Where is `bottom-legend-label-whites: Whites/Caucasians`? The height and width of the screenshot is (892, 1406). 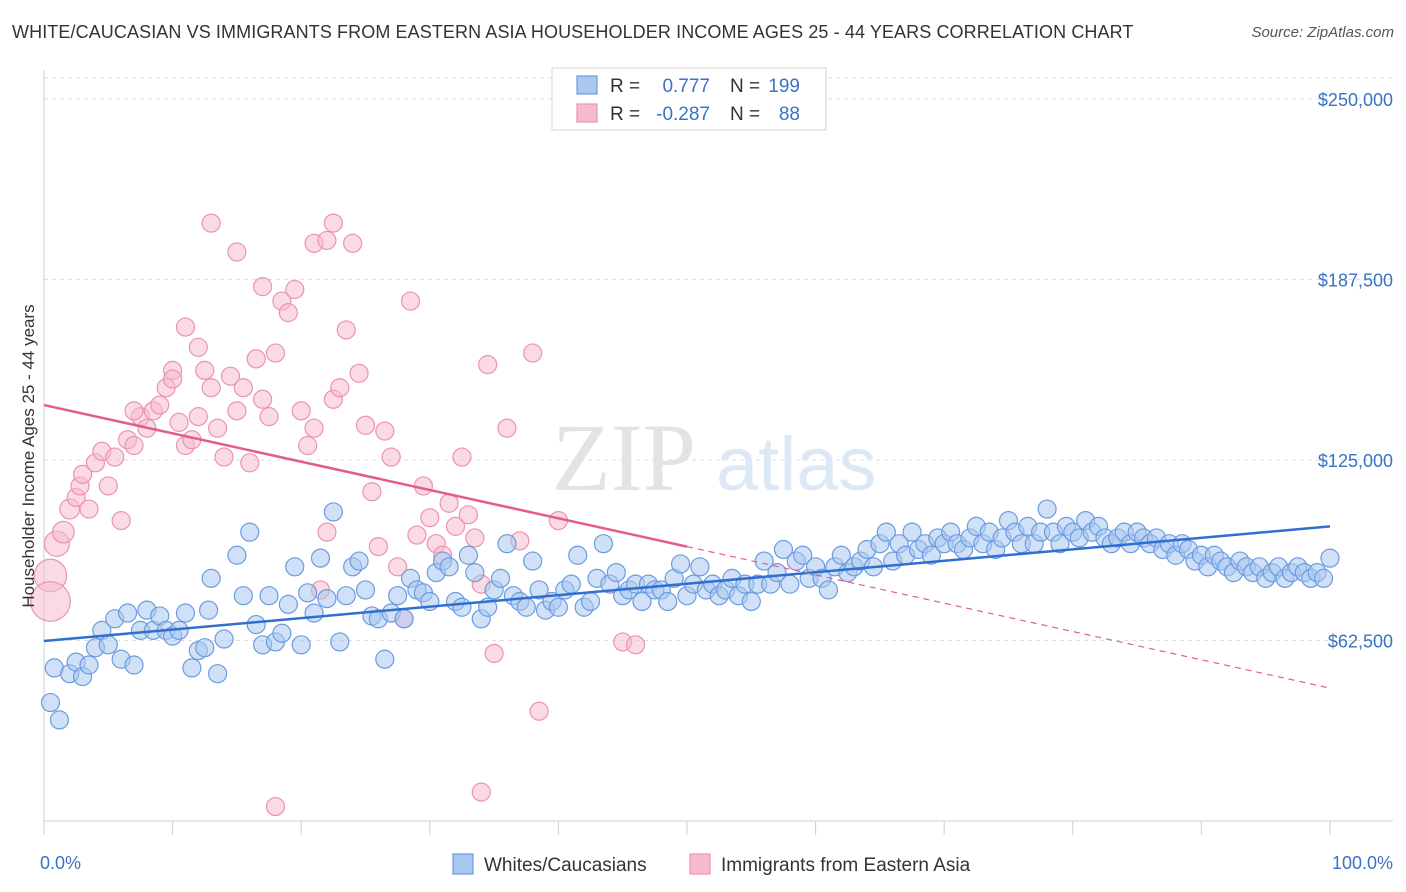
bottom-legend-label-whites: Whites/Caucasians is located at coordinates (565, 865).